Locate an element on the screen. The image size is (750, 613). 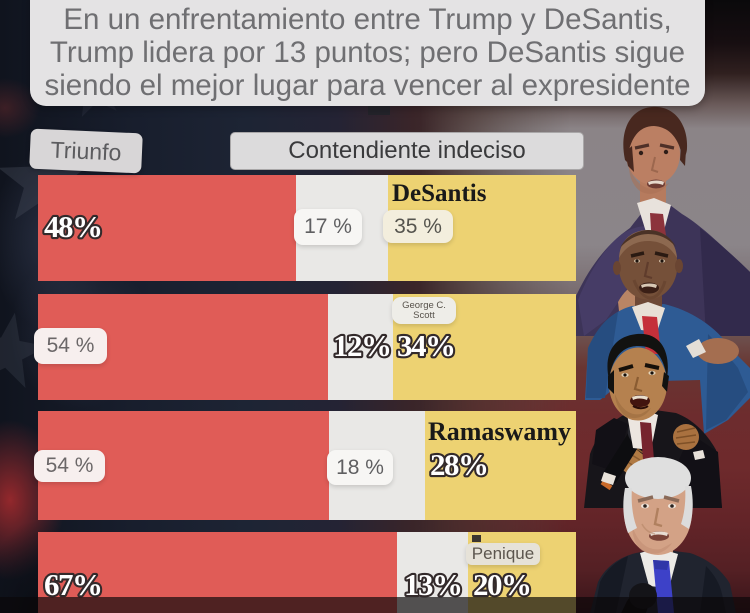
svg-text: 12% is located at coordinates (362, 345).